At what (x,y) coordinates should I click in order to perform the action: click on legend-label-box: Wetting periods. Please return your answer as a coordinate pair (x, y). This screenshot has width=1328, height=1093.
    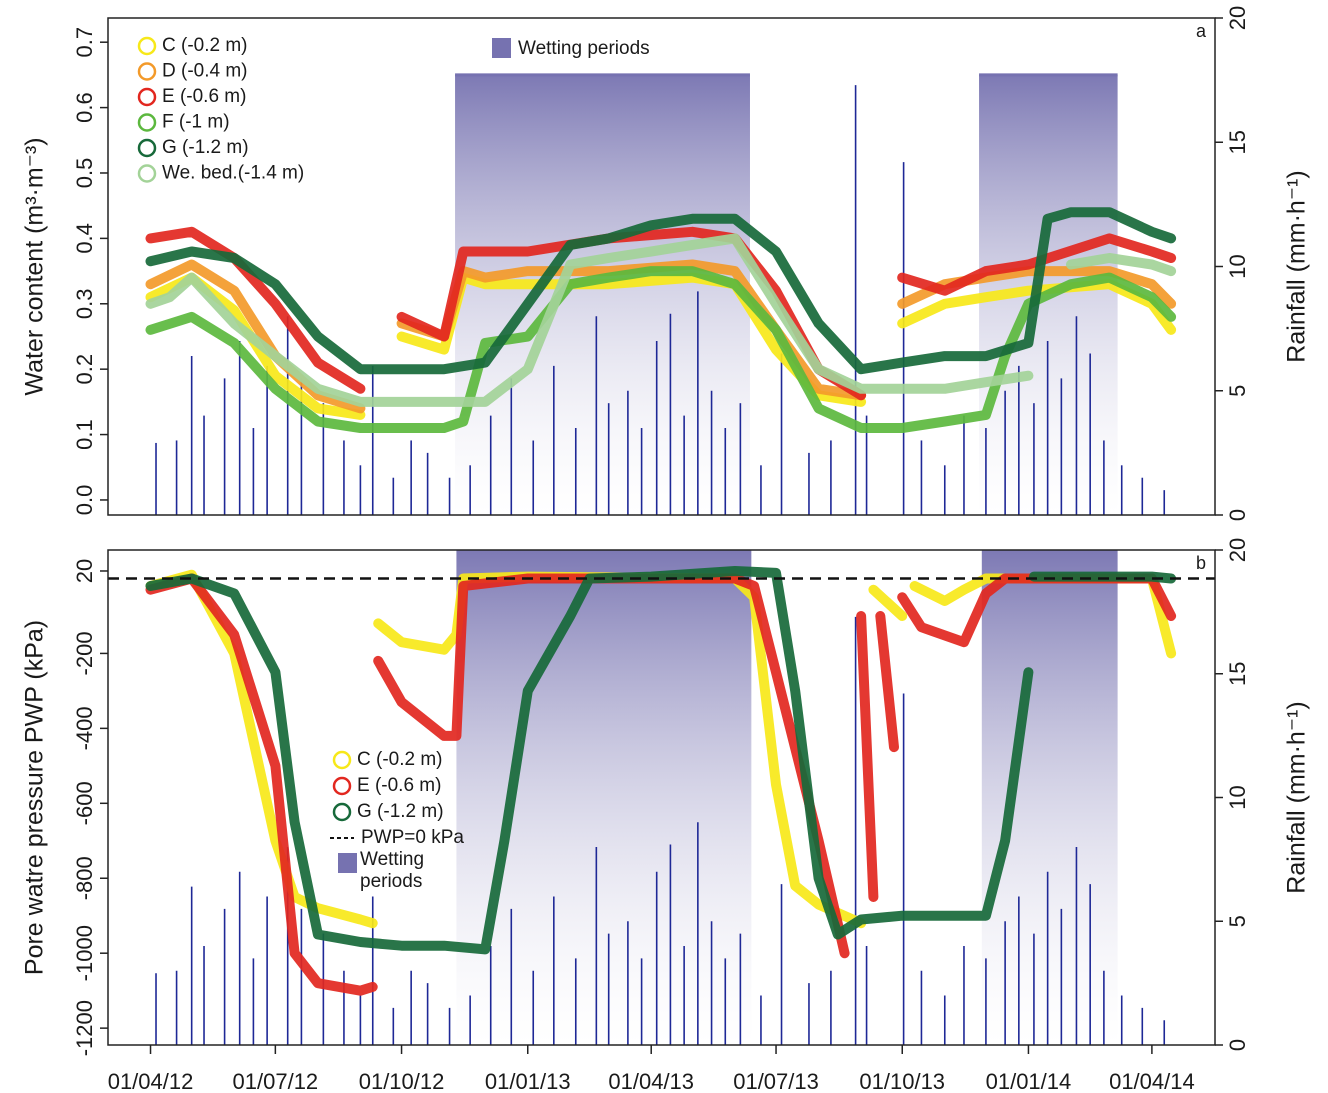
    Looking at the image, I should click on (392, 870).